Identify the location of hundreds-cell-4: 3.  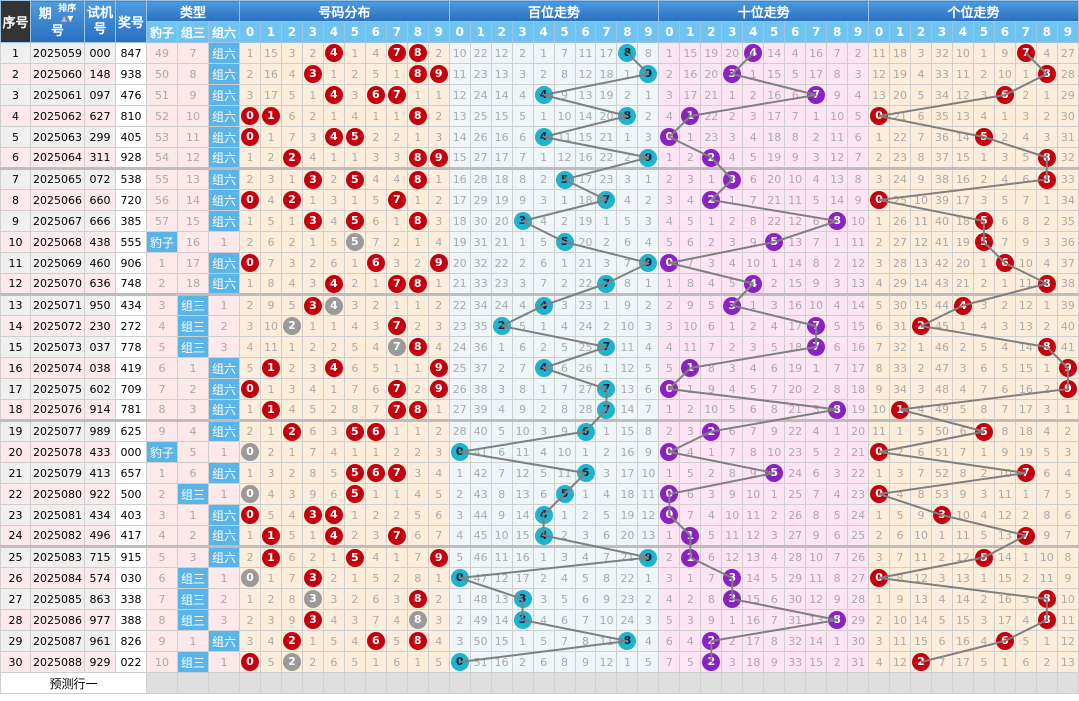
(543, 430).